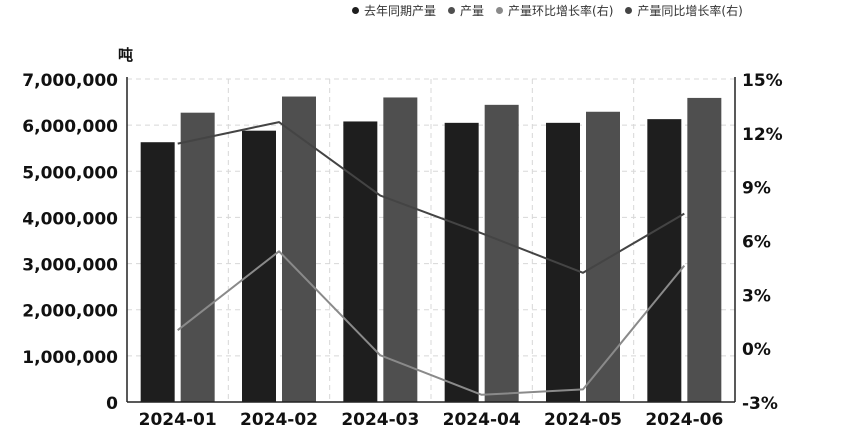 This screenshot has width=857, height=435. Describe the element at coordinates (756, 350) in the screenshot. I see `y-right-tick-label: 0%` at that location.